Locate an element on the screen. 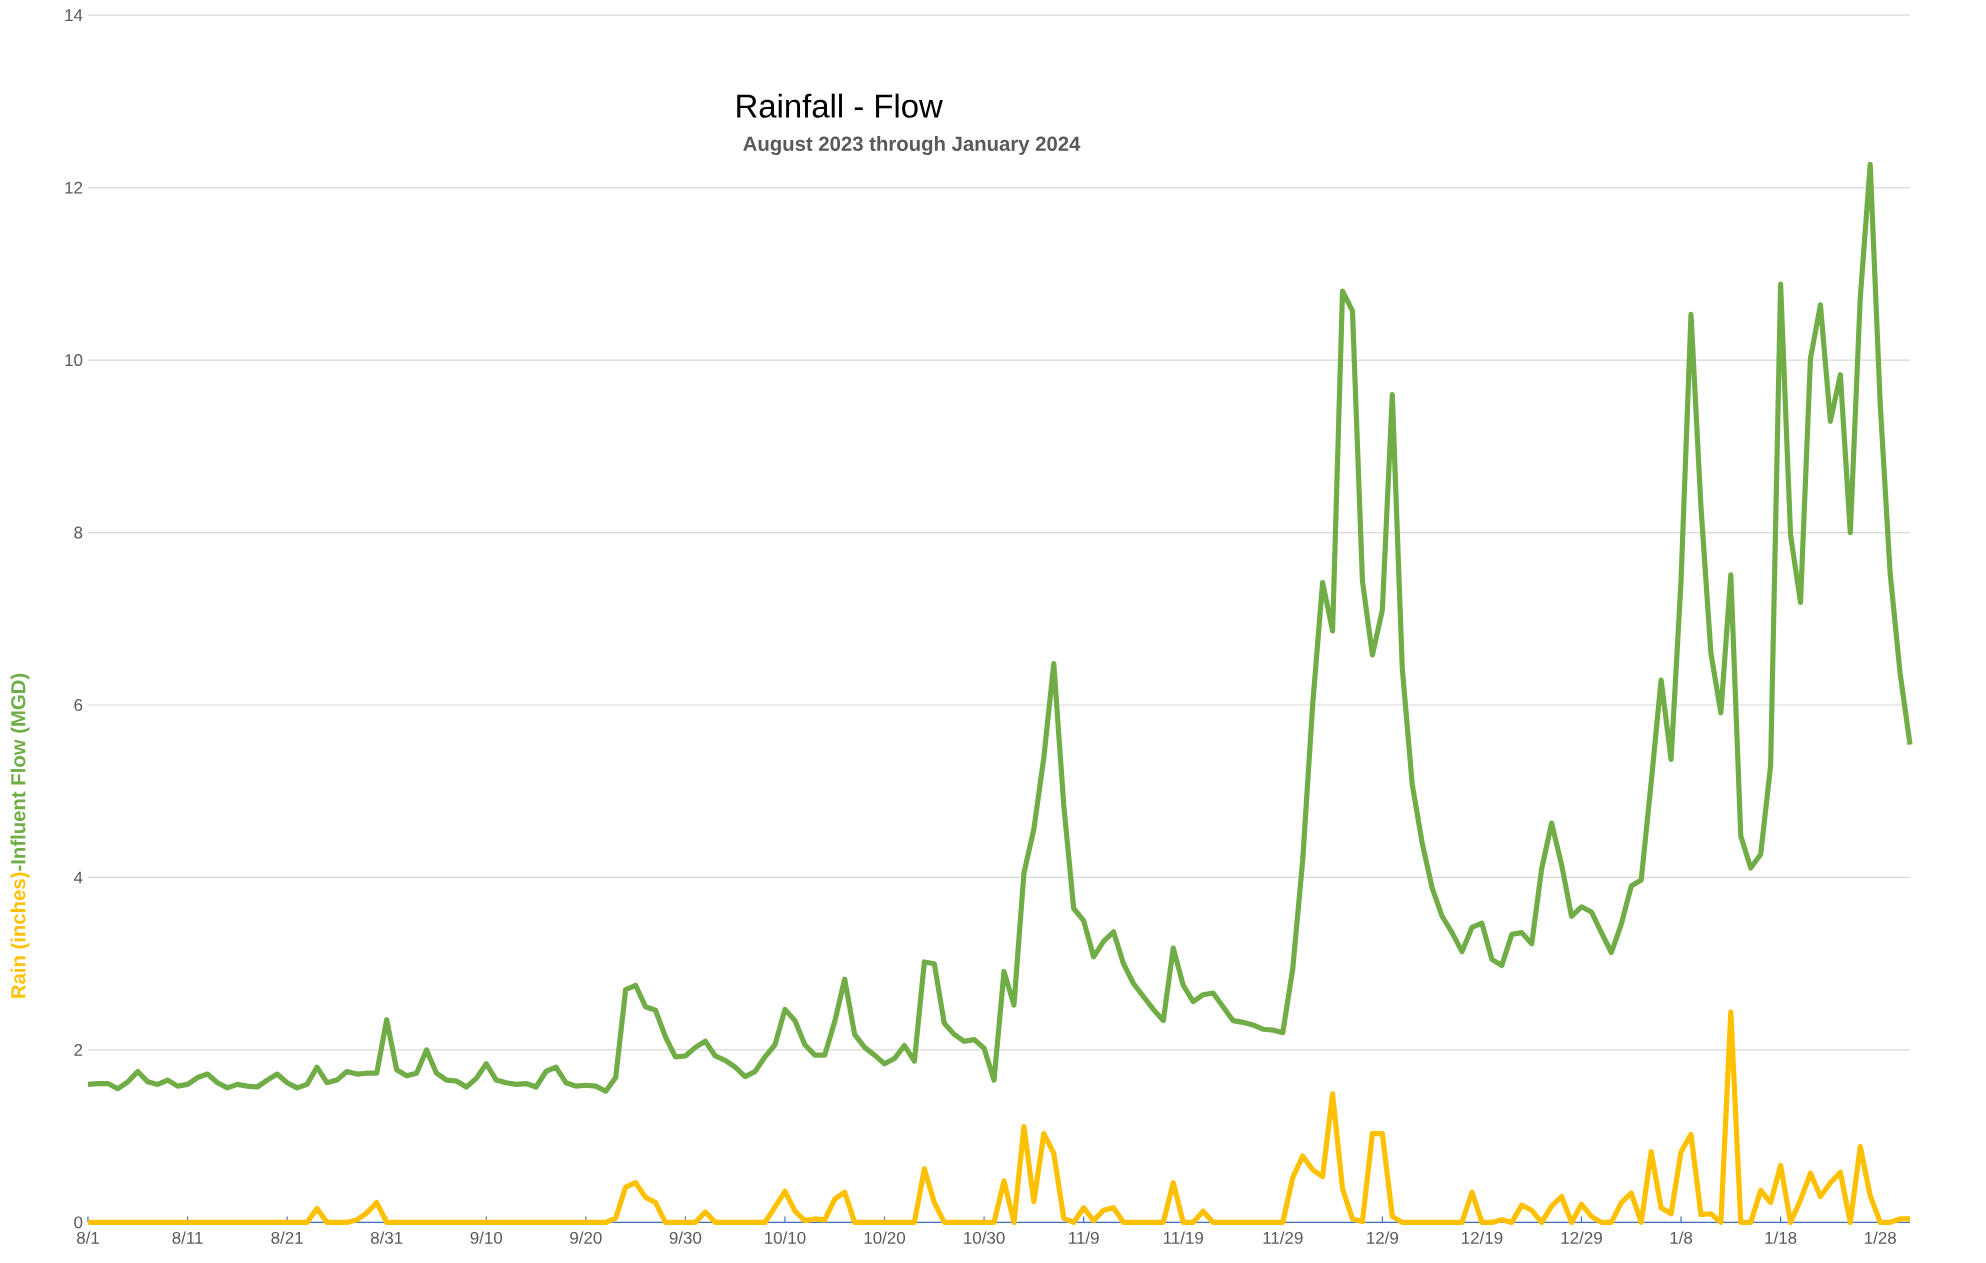 This screenshot has width=1986, height=1263. x-tick-label: 1/18 is located at coordinates (1781, 1237).